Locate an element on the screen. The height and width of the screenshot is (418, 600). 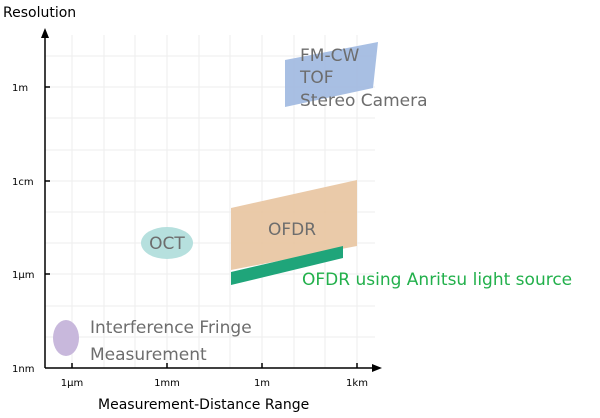
anritsu-region is located at coordinates (287, 265).